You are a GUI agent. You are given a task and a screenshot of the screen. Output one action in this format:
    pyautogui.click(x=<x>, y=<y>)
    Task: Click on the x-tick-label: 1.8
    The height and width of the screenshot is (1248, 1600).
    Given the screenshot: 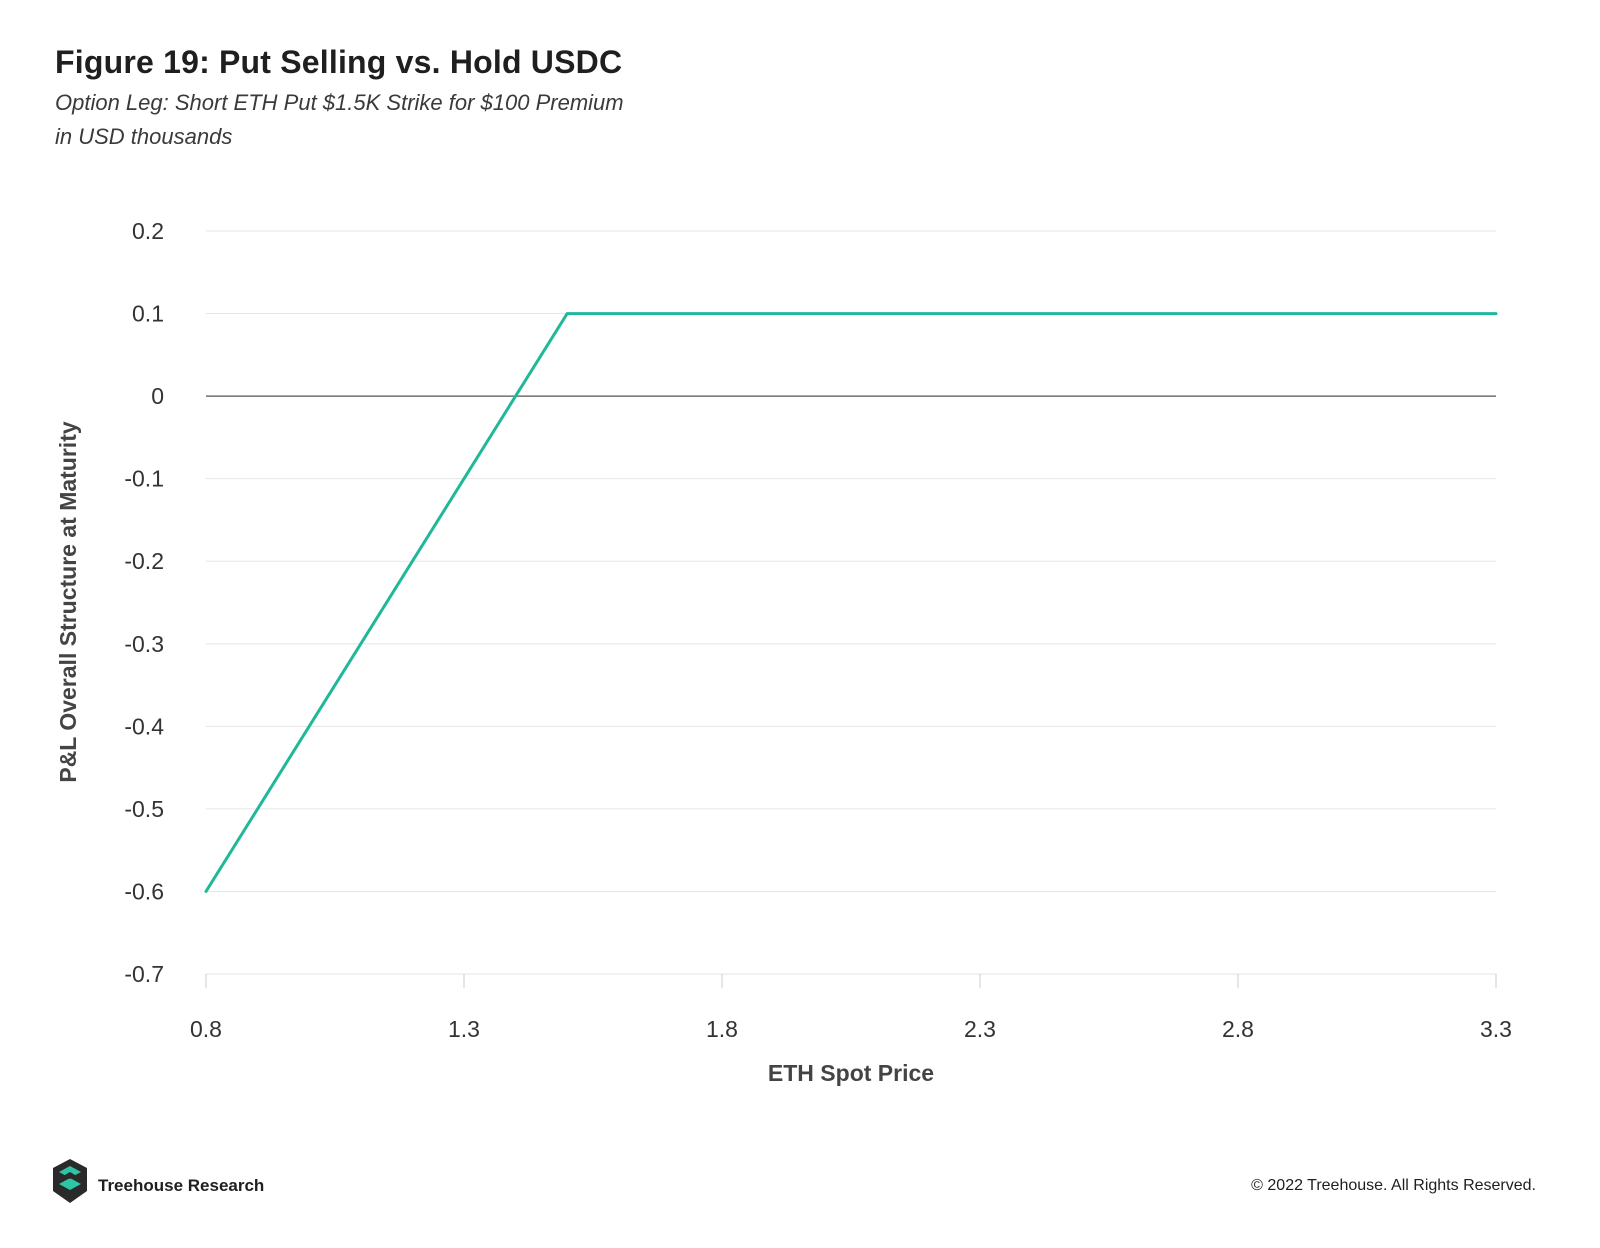 What is the action you would take?
    pyautogui.click(x=722, y=1029)
    